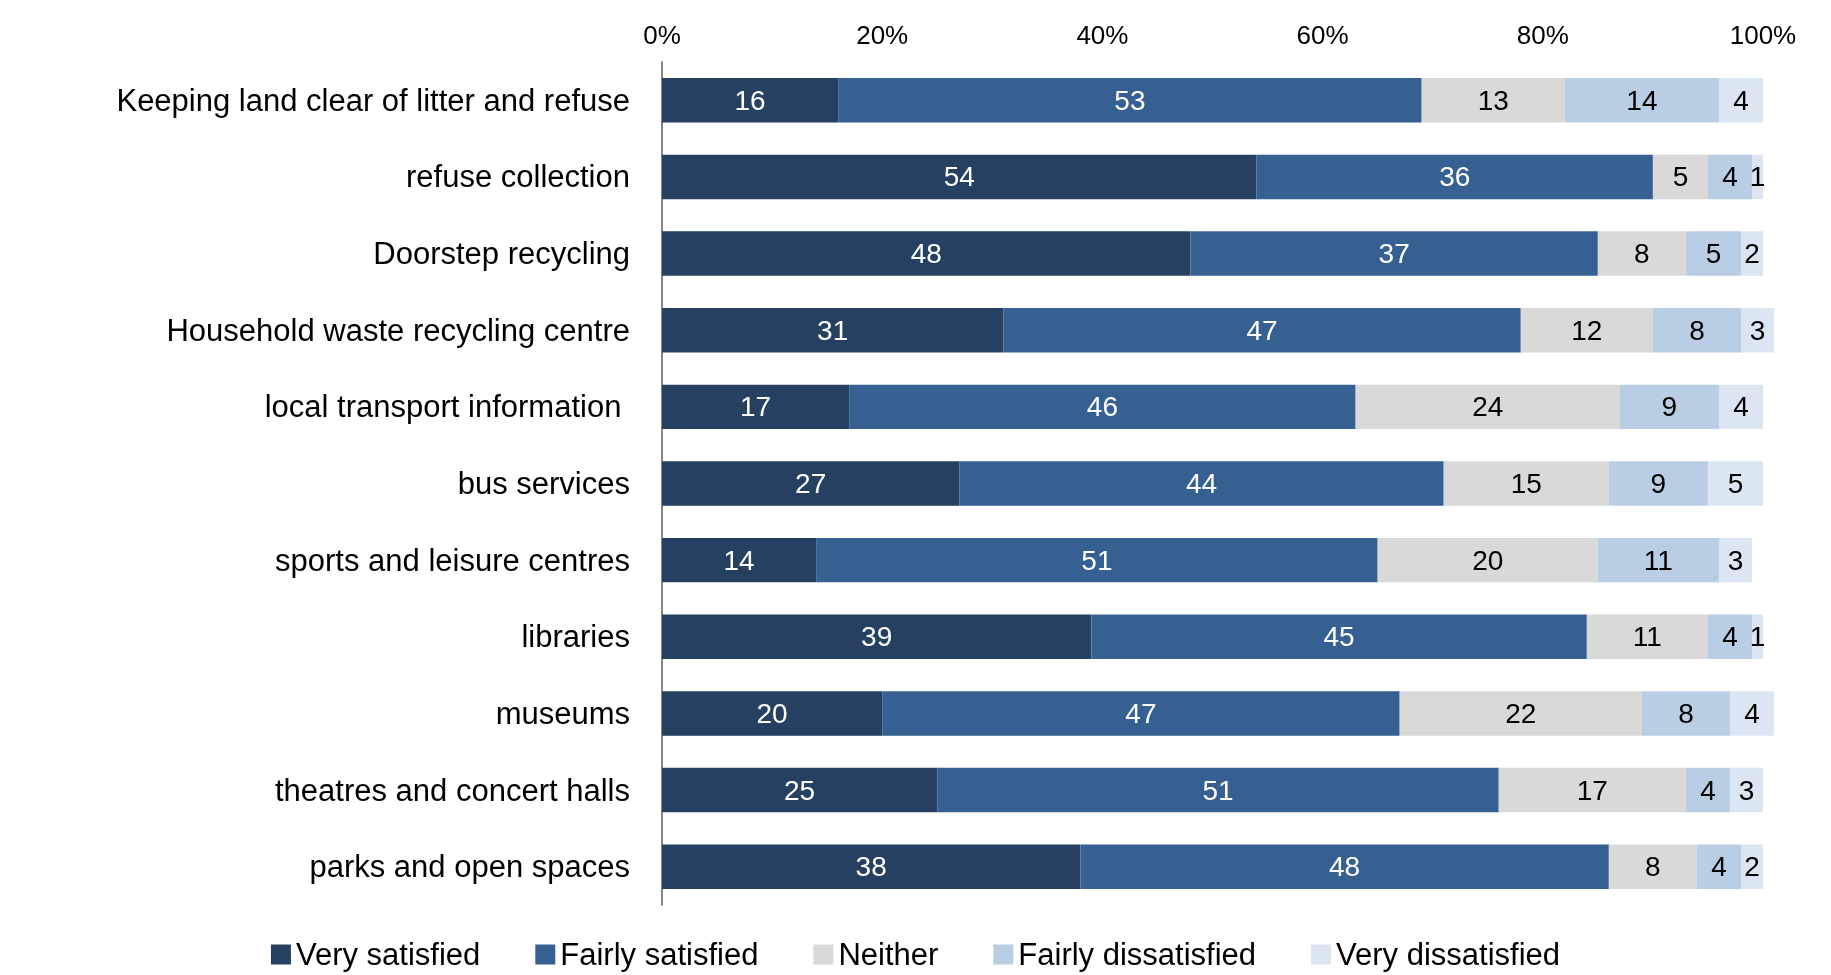  Describe the element at coordinates (517, 177) in the screenshot. I see `y-tick-label: refuse collection` at that location.